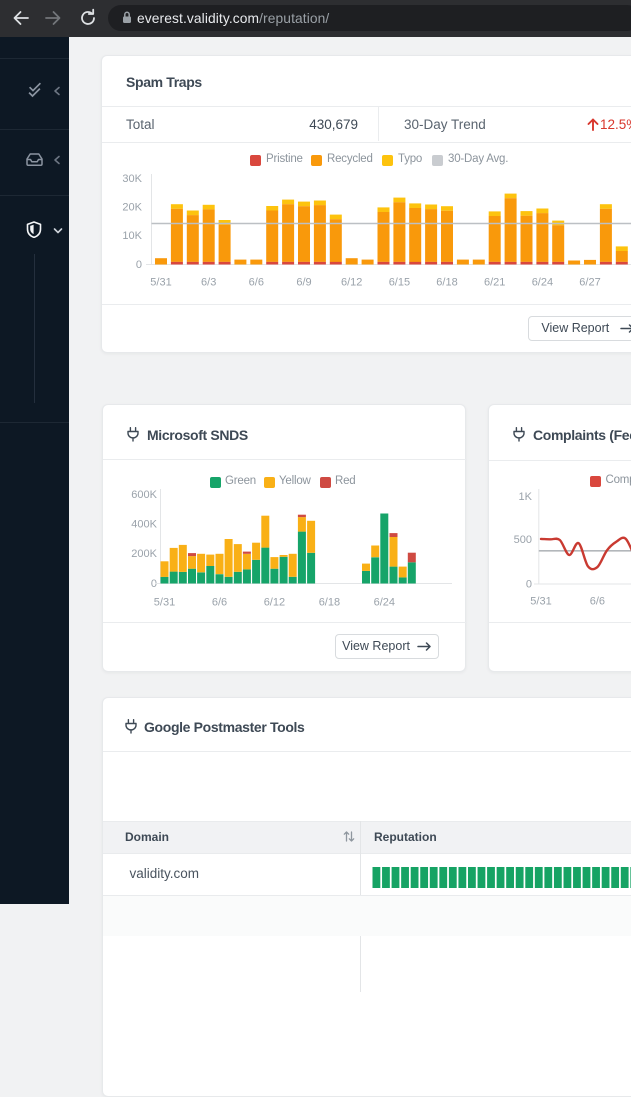  Describe the element at coordinates (132, 179) in the screenshot. I see `svg-text: 30K` at that location.